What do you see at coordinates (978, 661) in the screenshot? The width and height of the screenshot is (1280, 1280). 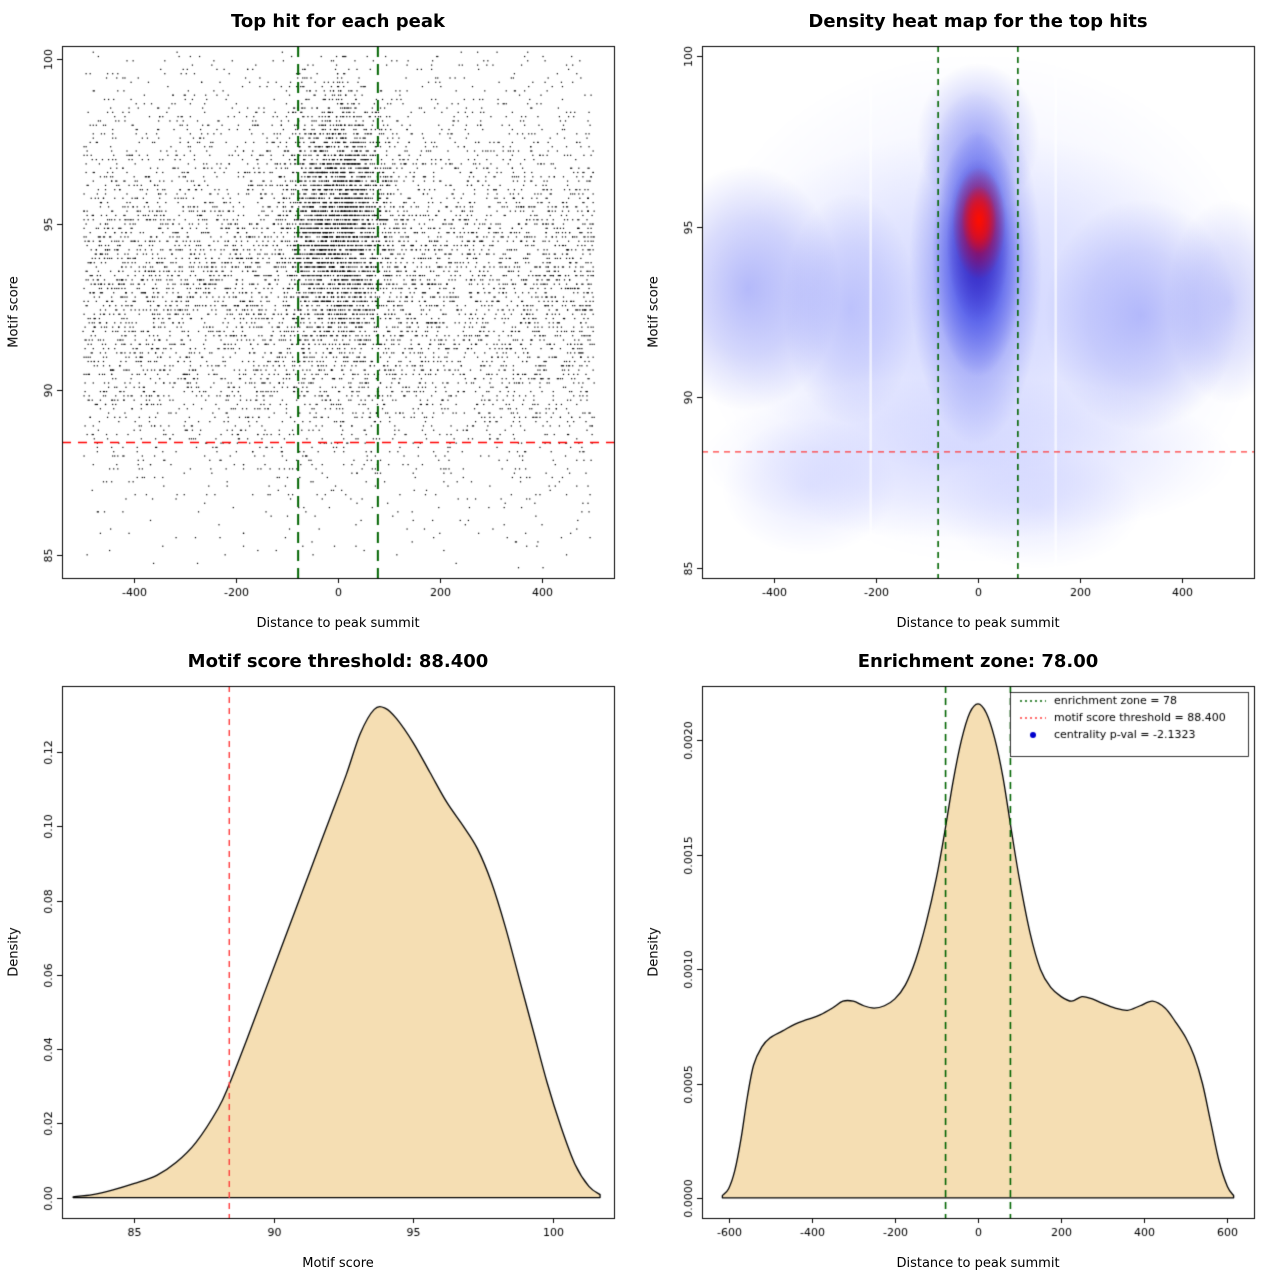 I see `chart-title: Enrichment zone: 78.00` at bounding box center [978, 661].